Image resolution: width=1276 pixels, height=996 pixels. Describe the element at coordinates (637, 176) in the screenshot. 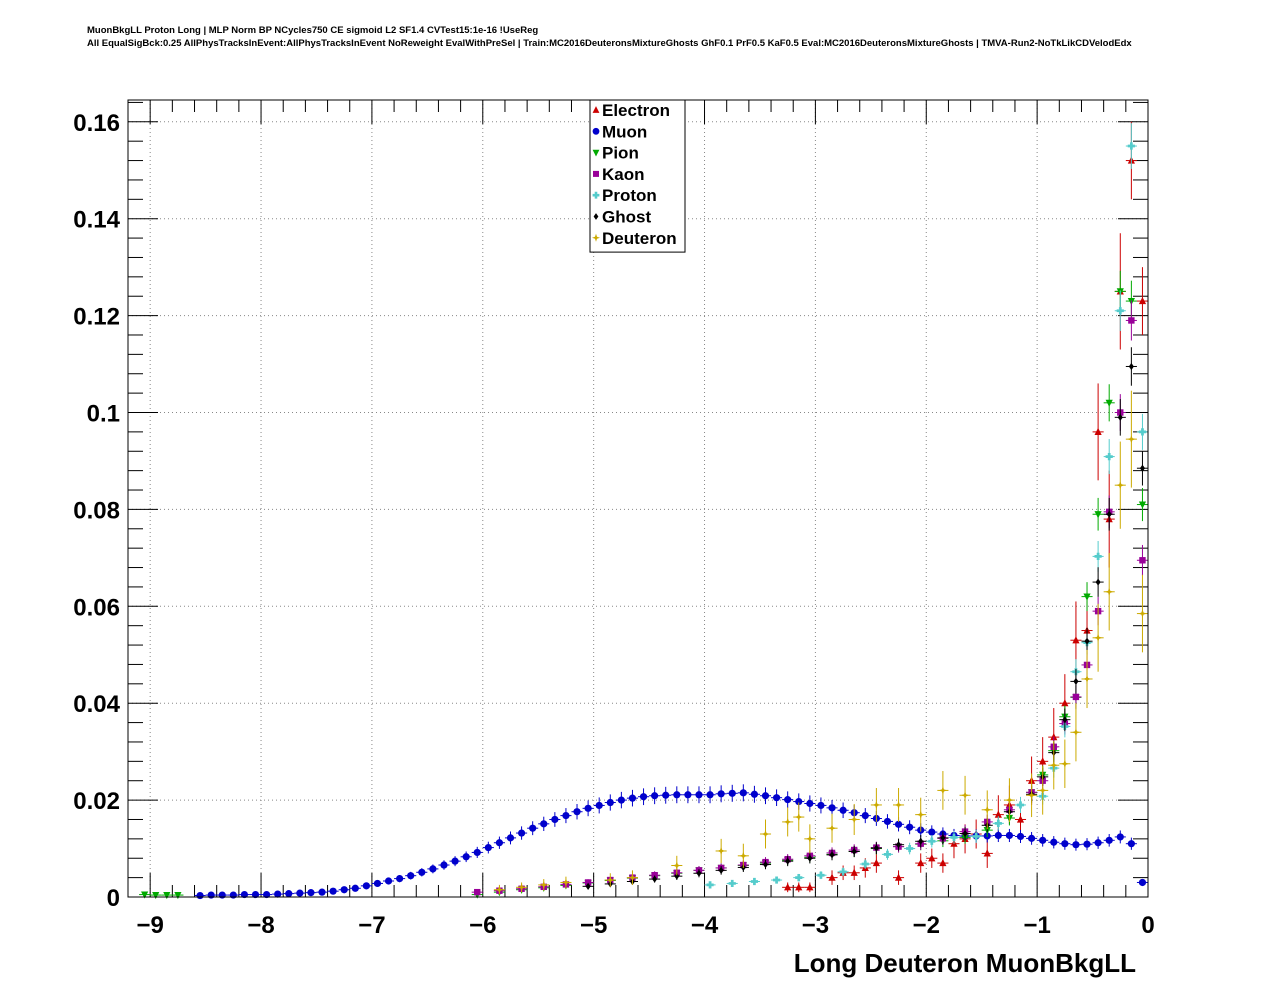

I see `legend: Electron Muon Pion Kaon Proton Ghost Deuteron` at that location.